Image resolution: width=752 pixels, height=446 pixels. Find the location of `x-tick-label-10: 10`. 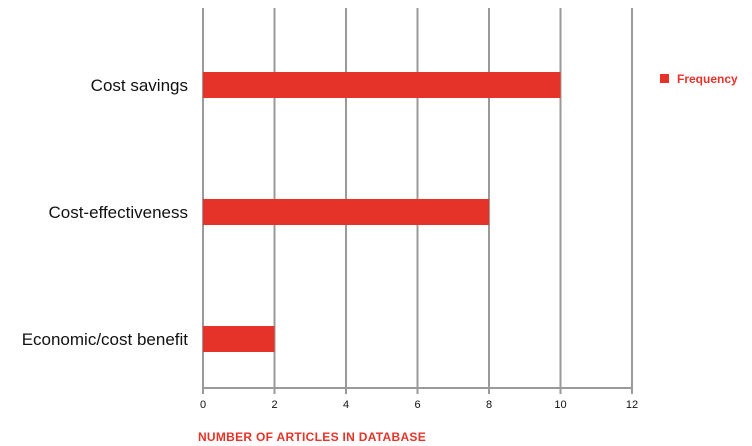

x-tick-label-10: 10 is located at coordinates (560, 405).